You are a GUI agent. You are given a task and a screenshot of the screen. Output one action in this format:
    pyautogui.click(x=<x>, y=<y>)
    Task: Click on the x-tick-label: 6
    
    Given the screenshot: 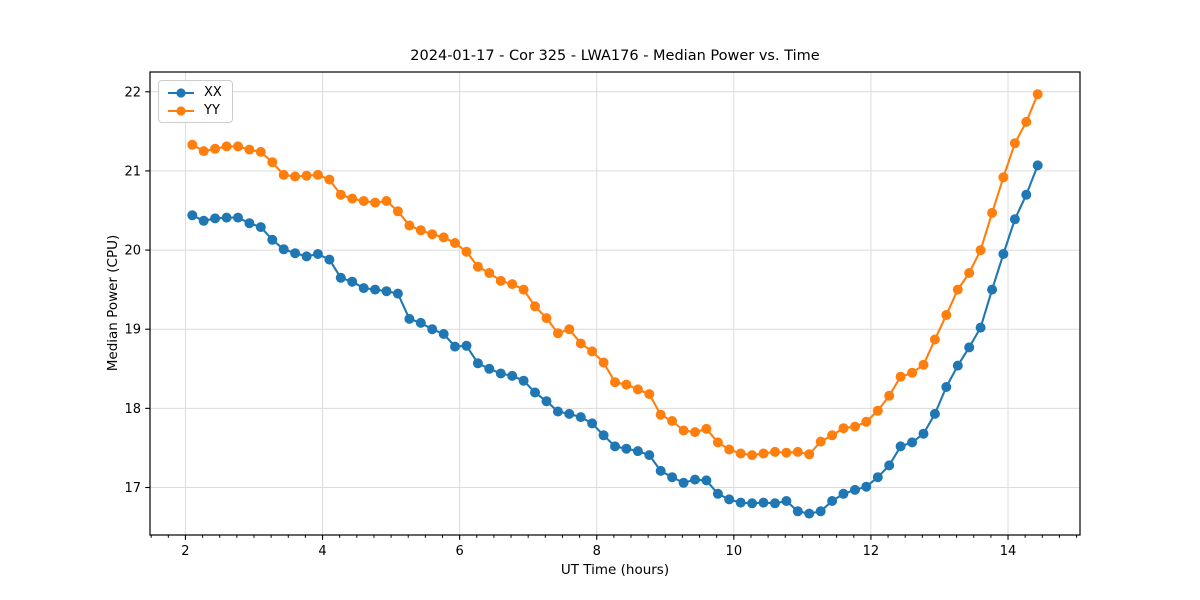 What is the action you would take?
    pyautogui.click(x=459, y=551)
    